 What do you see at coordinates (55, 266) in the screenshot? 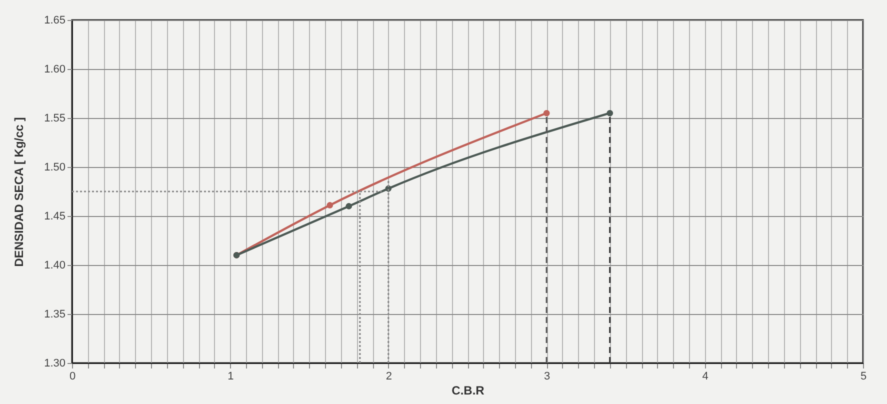
I see `y-tick-label: 1.40` at bounding box center [55, 266].